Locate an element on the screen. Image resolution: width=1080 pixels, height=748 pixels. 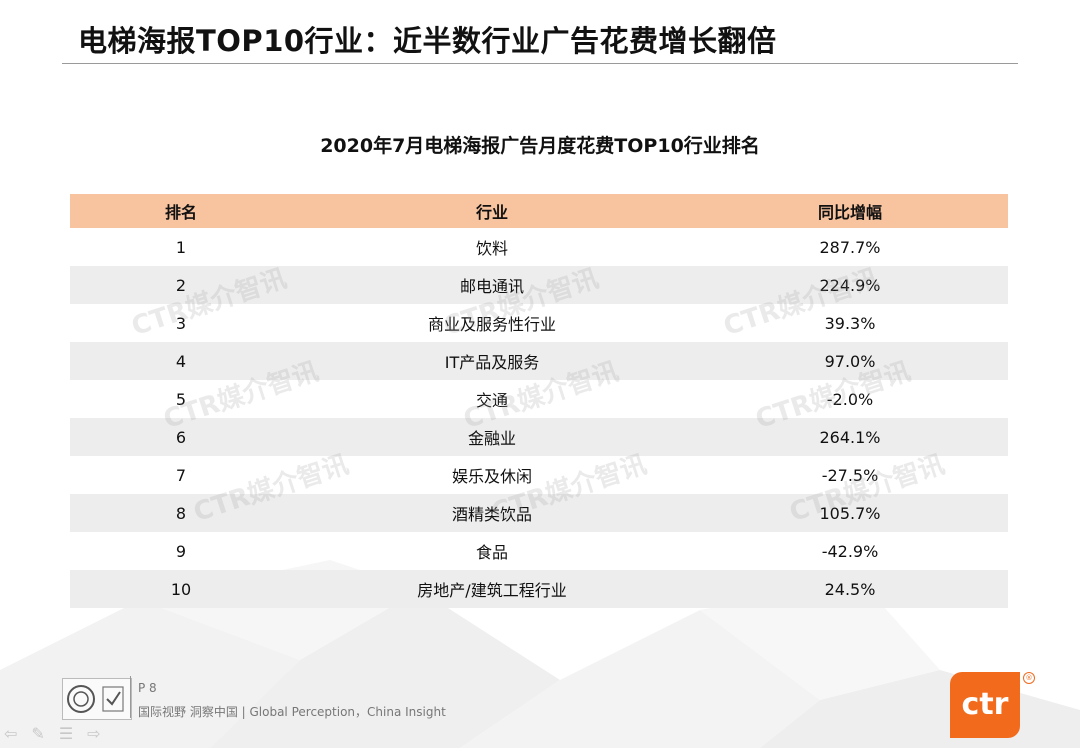
ctr-logo: ctr is located at coordinates (985, 705).